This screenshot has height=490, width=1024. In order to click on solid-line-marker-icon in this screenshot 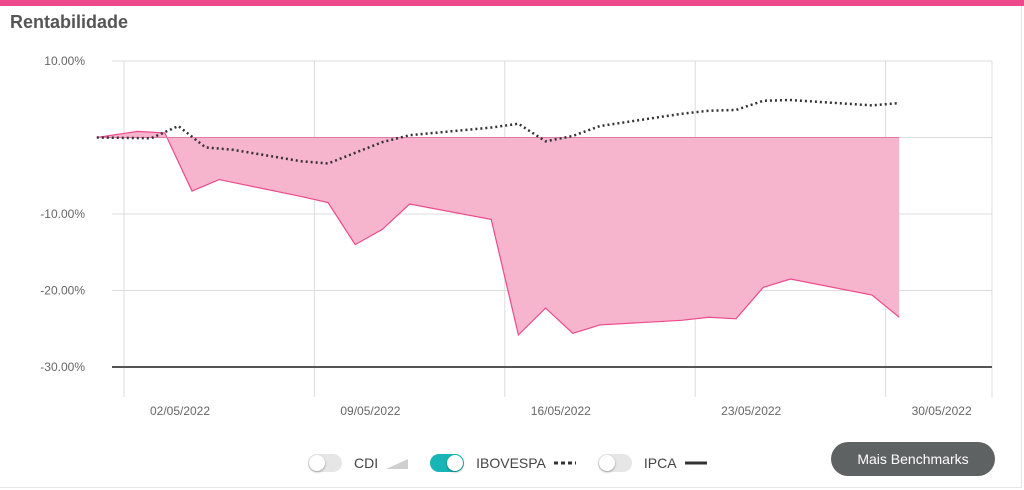, I will do `click(695, 463)`.